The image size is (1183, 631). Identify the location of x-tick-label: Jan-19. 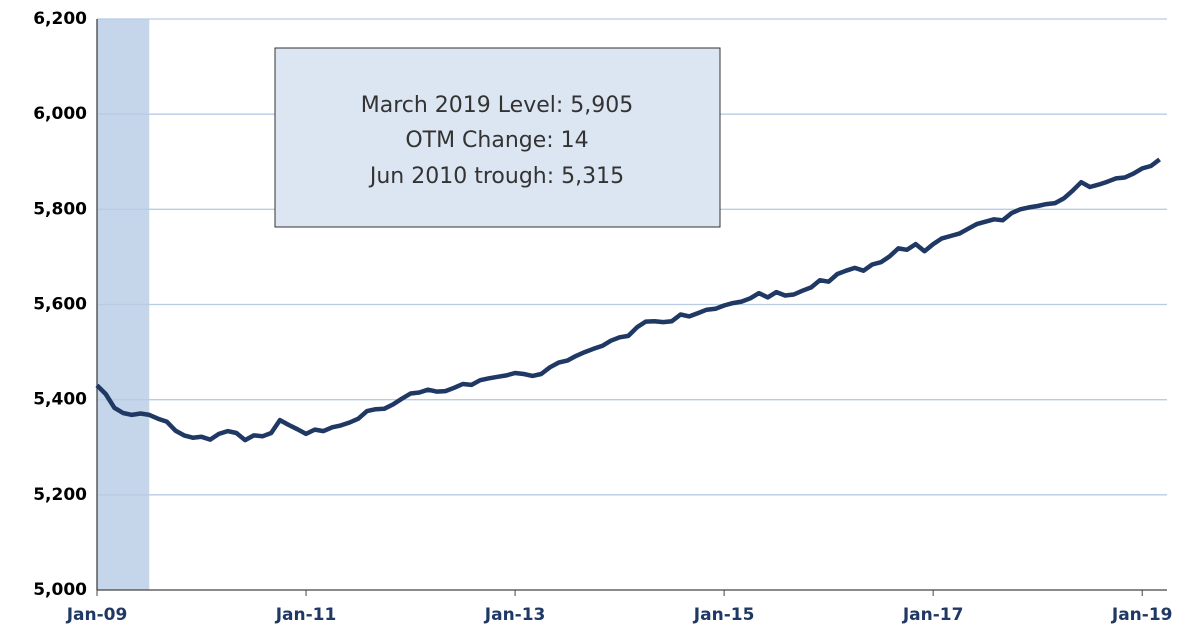
(1142, 615).